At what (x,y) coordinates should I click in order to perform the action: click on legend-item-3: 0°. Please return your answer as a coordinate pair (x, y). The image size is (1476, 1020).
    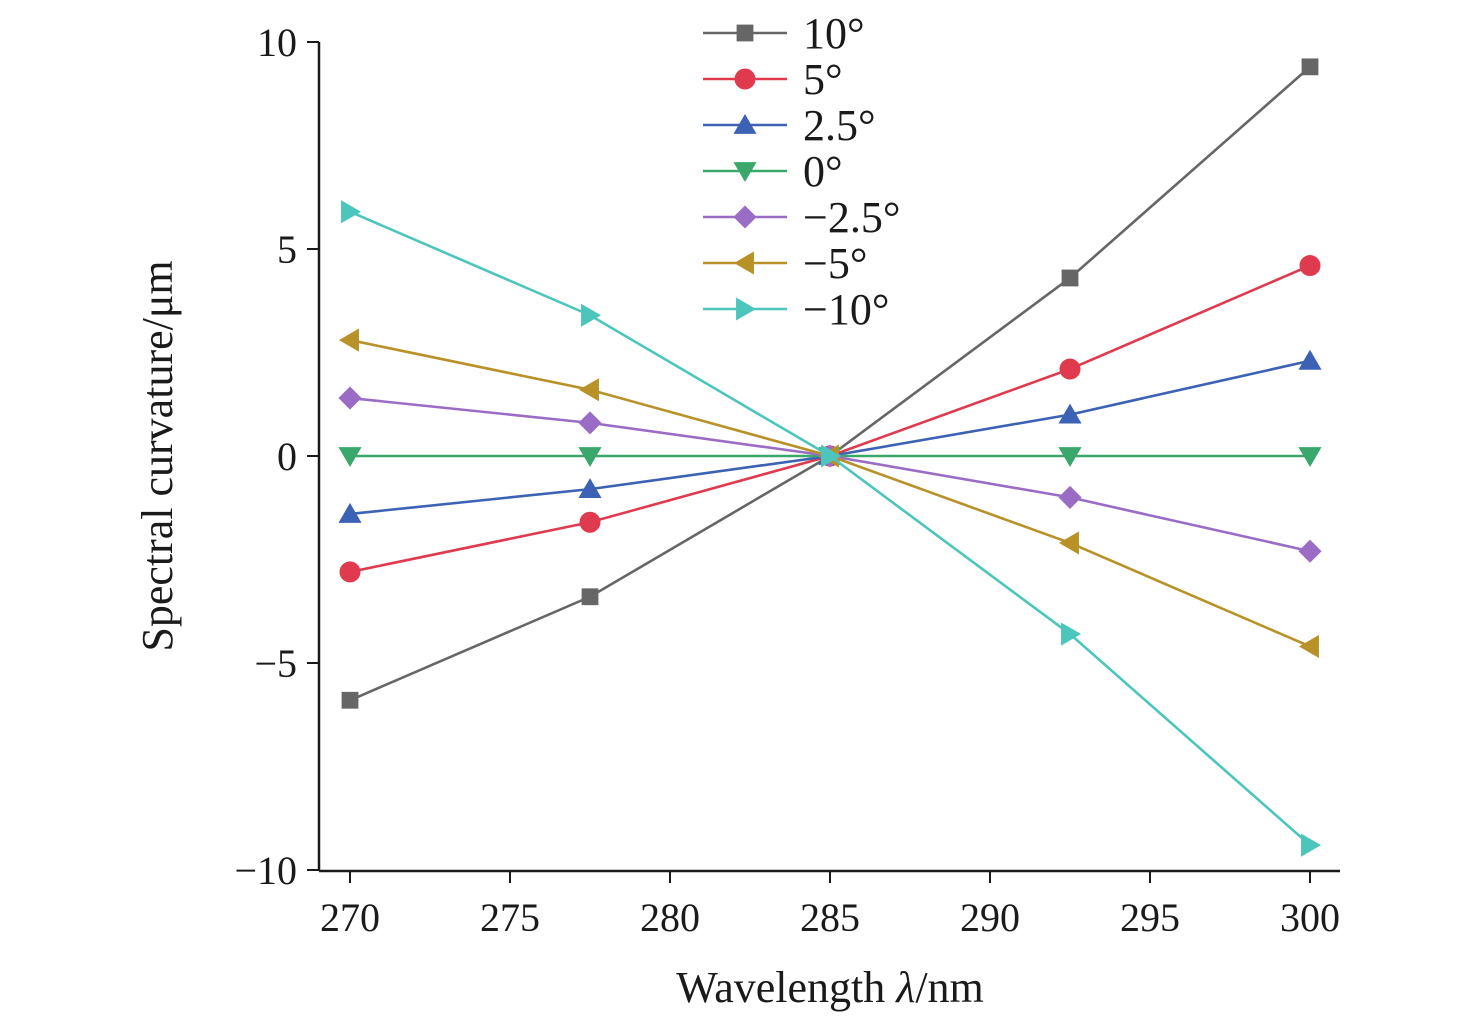
    Looking at the image, I should click on (773, 171).